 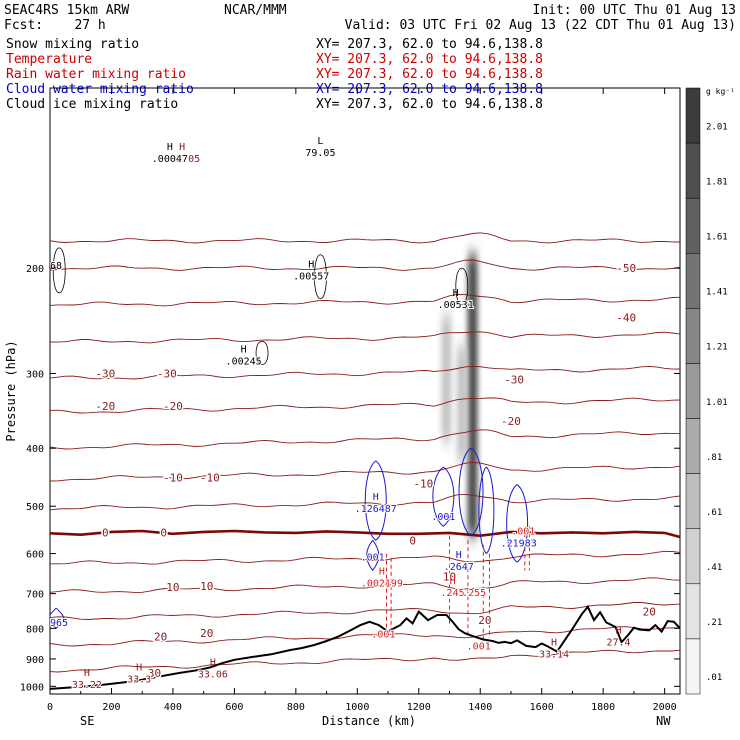 I want to click on endpoint-right: NW, so click(x=663, y=721).